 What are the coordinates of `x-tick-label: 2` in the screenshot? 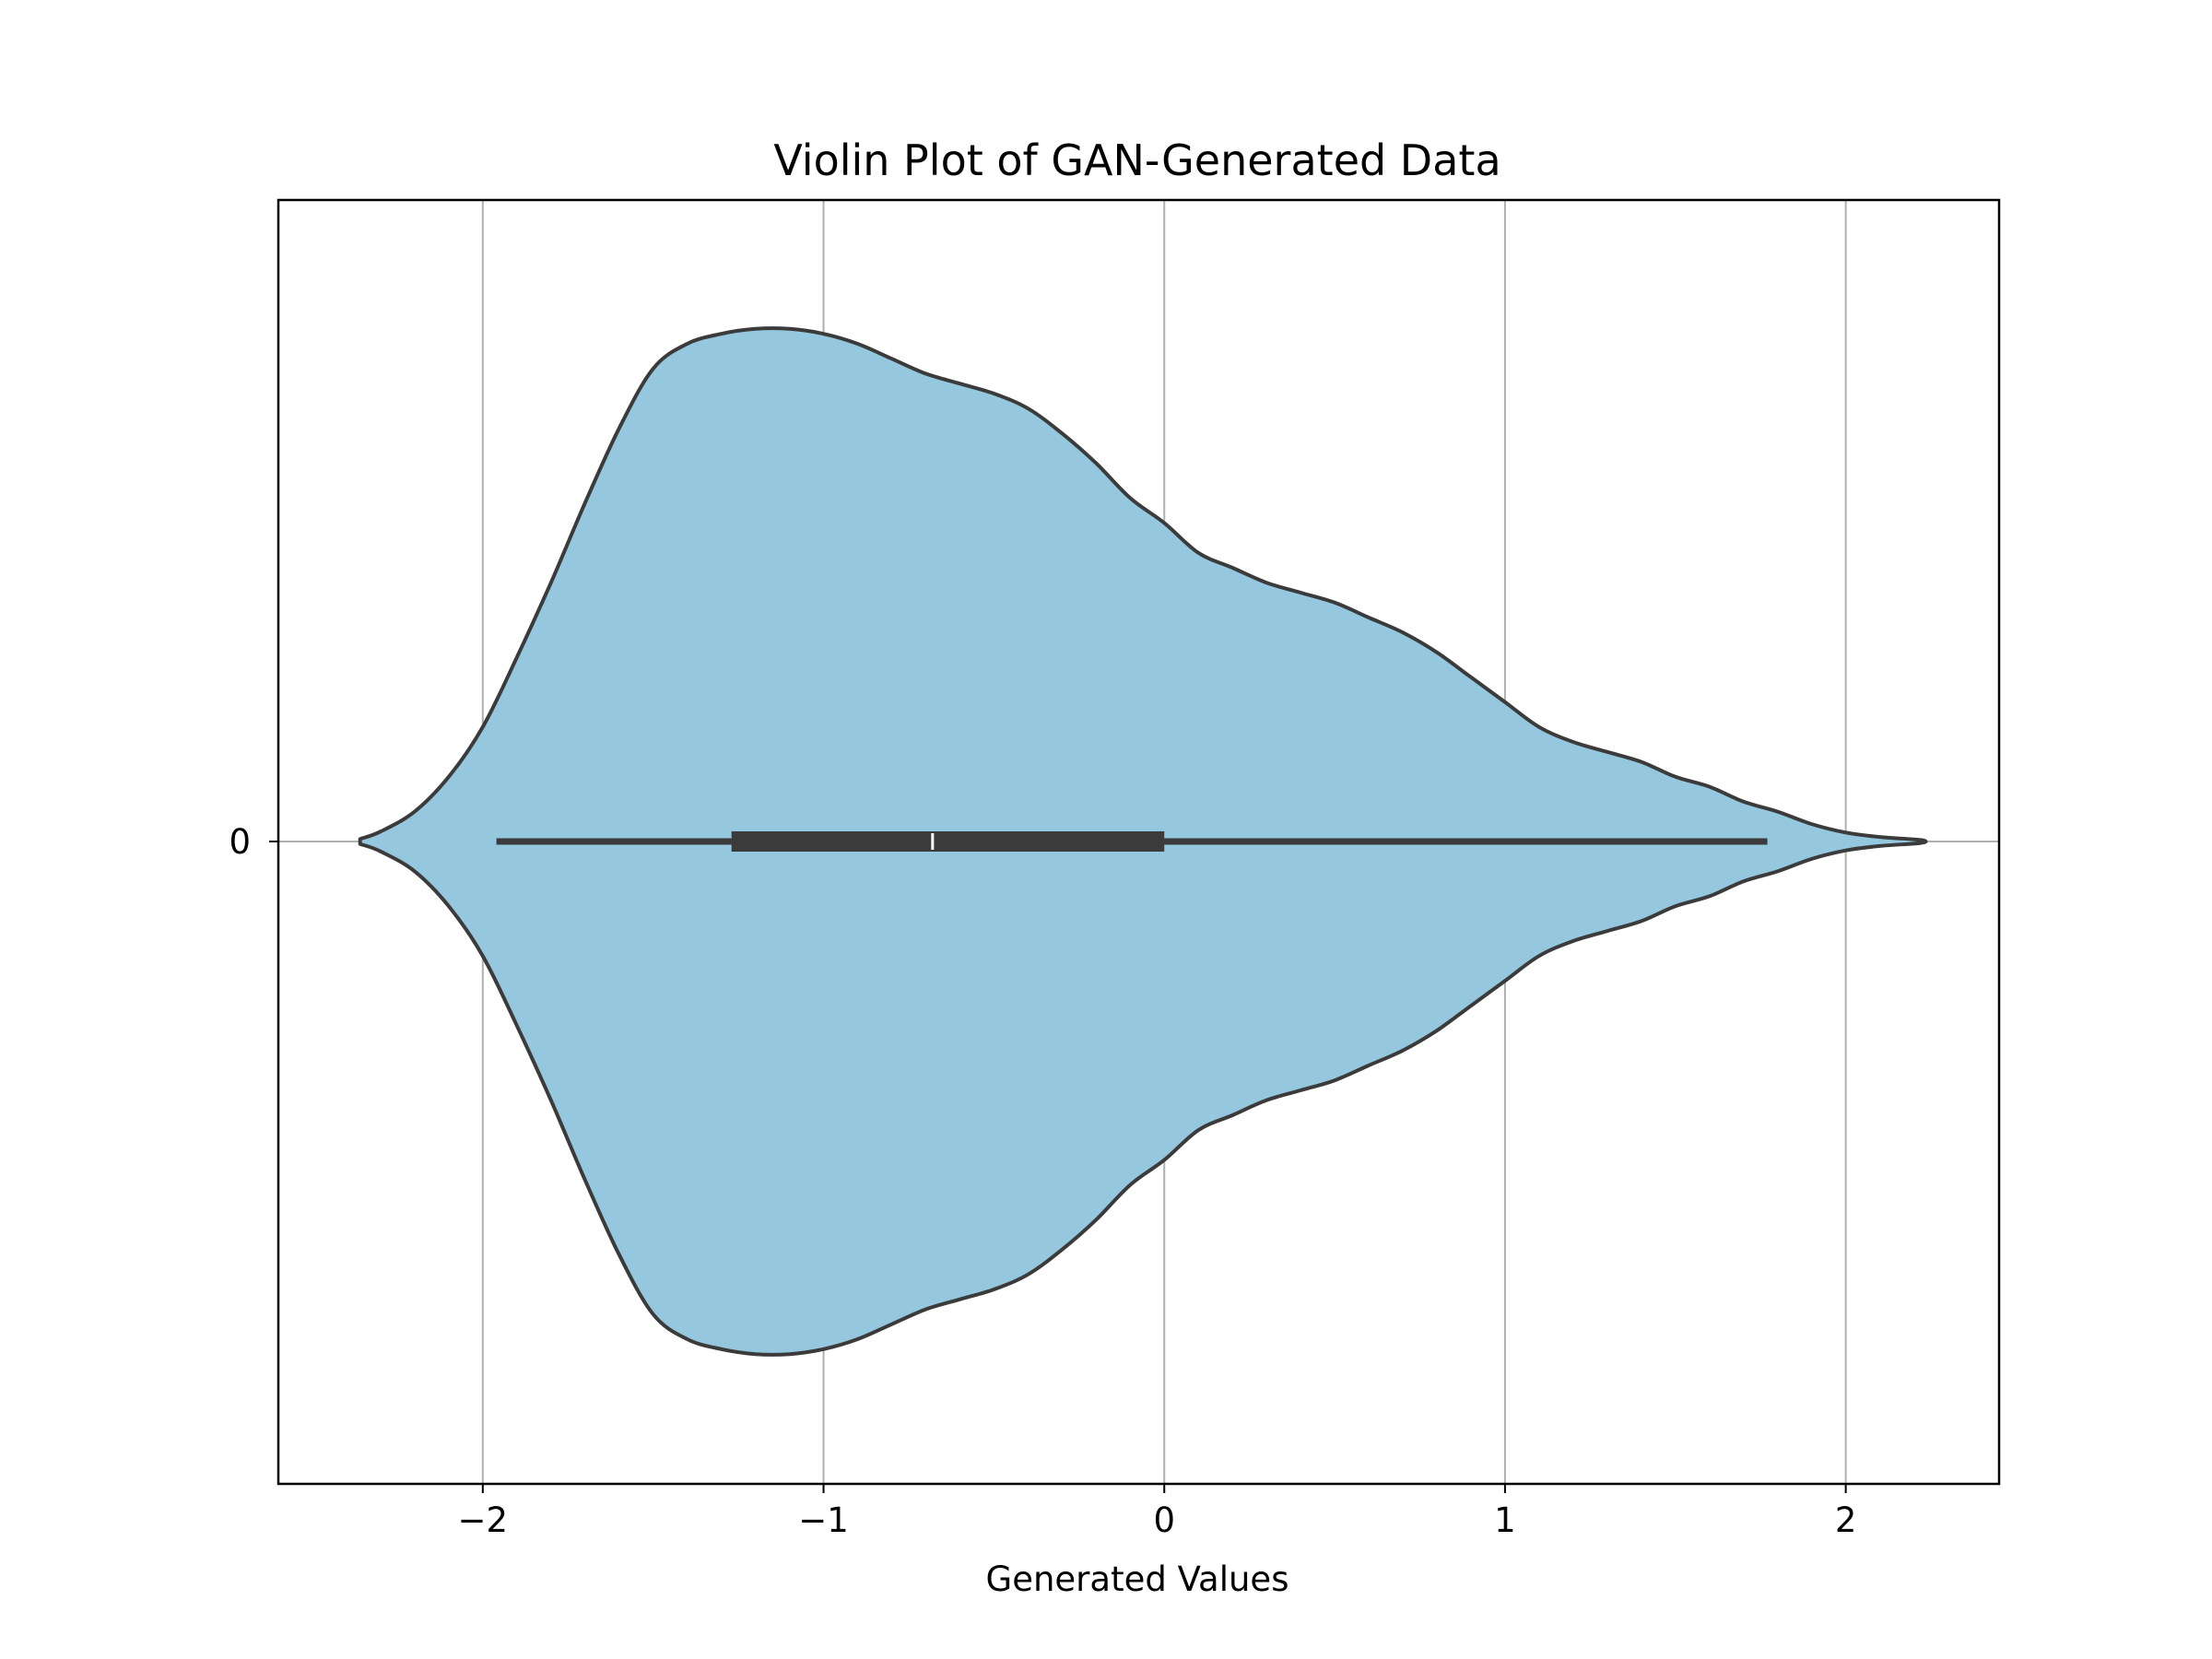 It's located at (1846, 1520).